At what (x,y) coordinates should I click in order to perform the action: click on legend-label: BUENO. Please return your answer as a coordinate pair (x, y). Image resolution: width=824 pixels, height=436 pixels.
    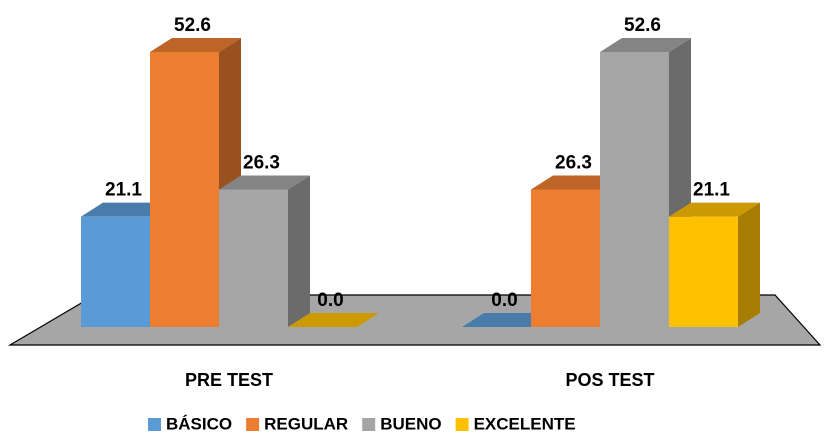
    Looking at the image, I should click on (410, 423).